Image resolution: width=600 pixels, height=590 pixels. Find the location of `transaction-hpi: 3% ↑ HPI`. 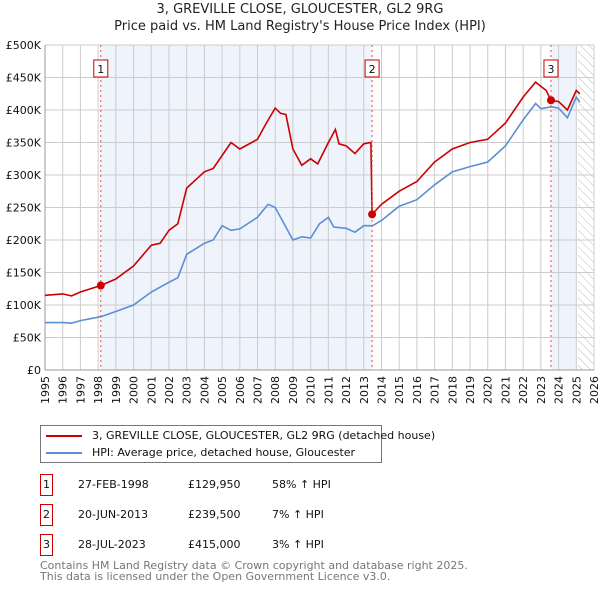

transaction-hpi: 3% ↑ HPI is located at coordinates (298, 544).